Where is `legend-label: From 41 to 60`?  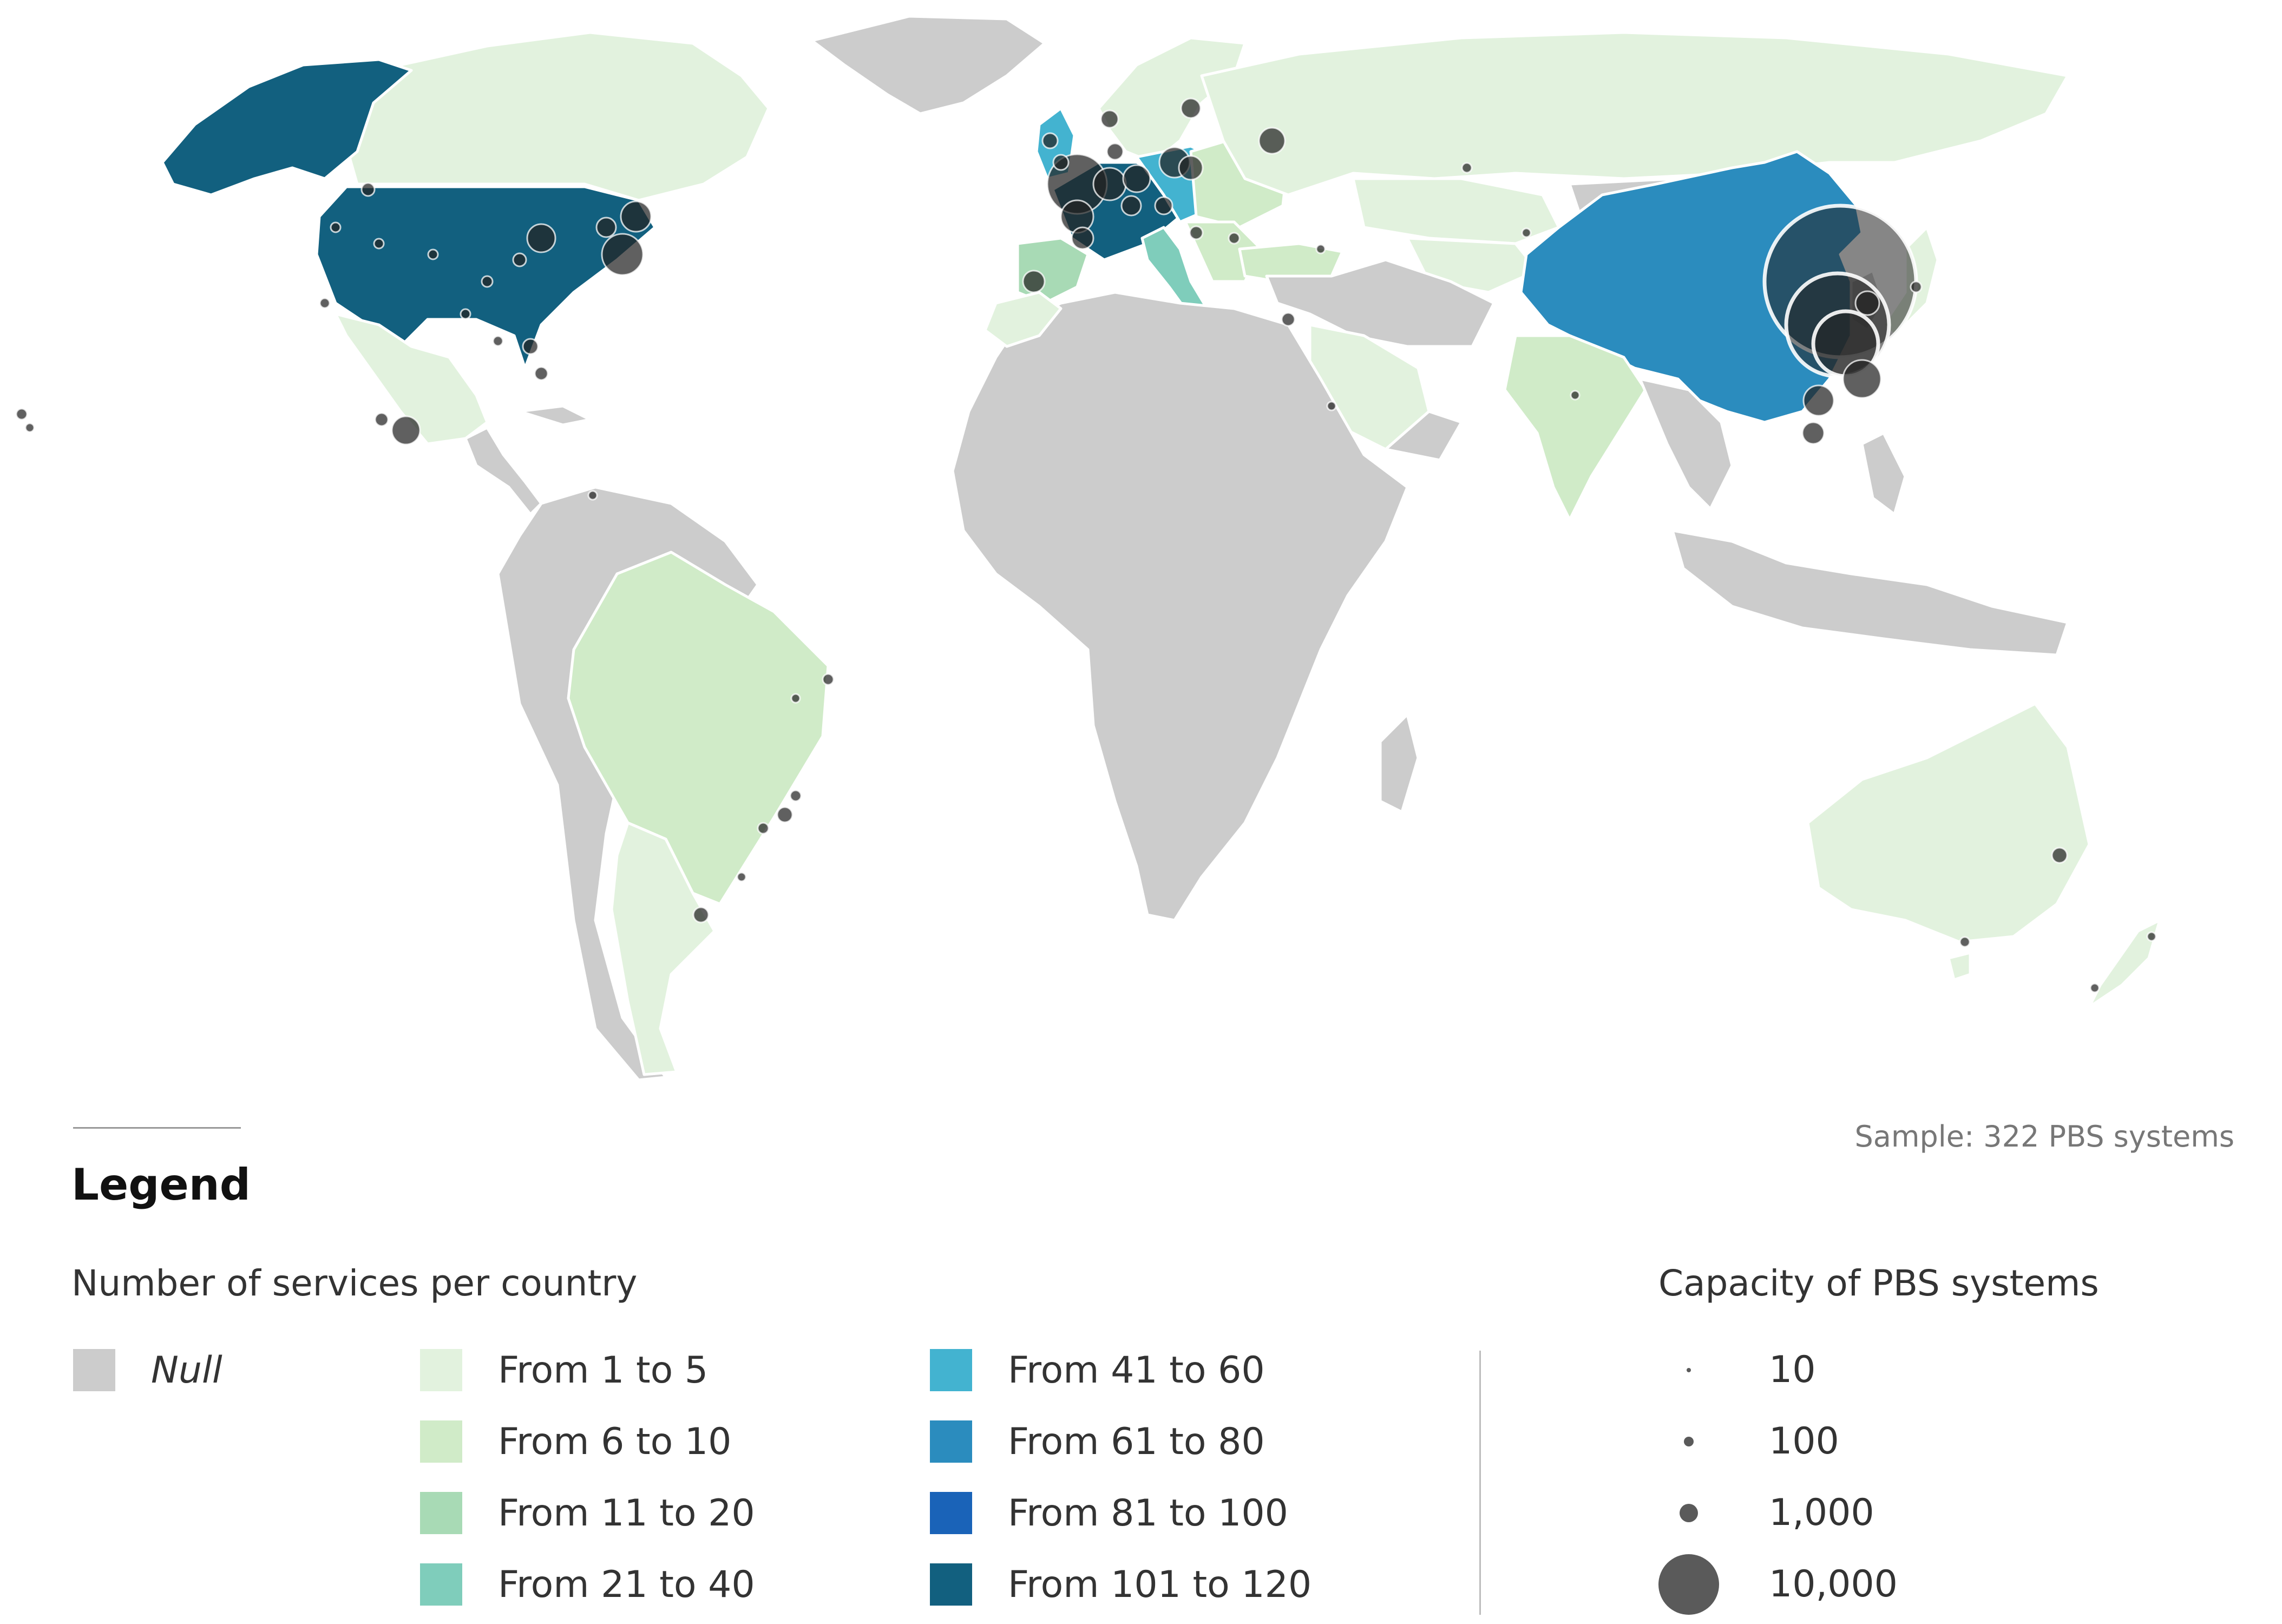
legend-label: From 41 to 60 is located at coordinates (1136, 1370).